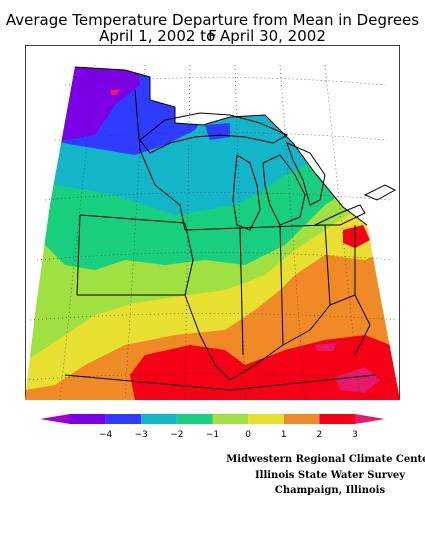 This screenshot has width=425, height=550. I want to click on colorbar-tick-label: 3, so click(355, 435).